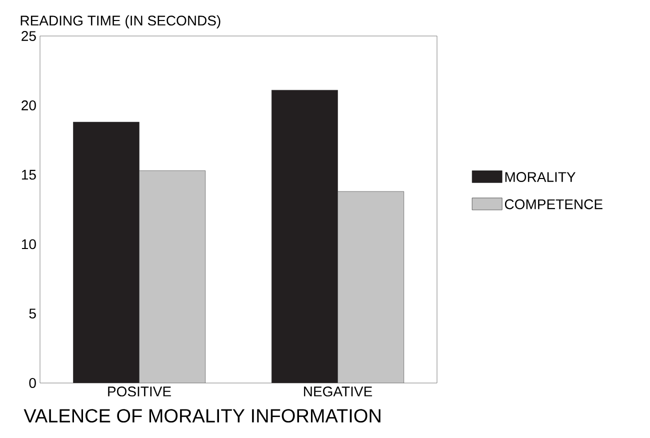  I want to click on x-axis-title: VALENCE OF MORALITY INFORMATION, so click(202, 416).